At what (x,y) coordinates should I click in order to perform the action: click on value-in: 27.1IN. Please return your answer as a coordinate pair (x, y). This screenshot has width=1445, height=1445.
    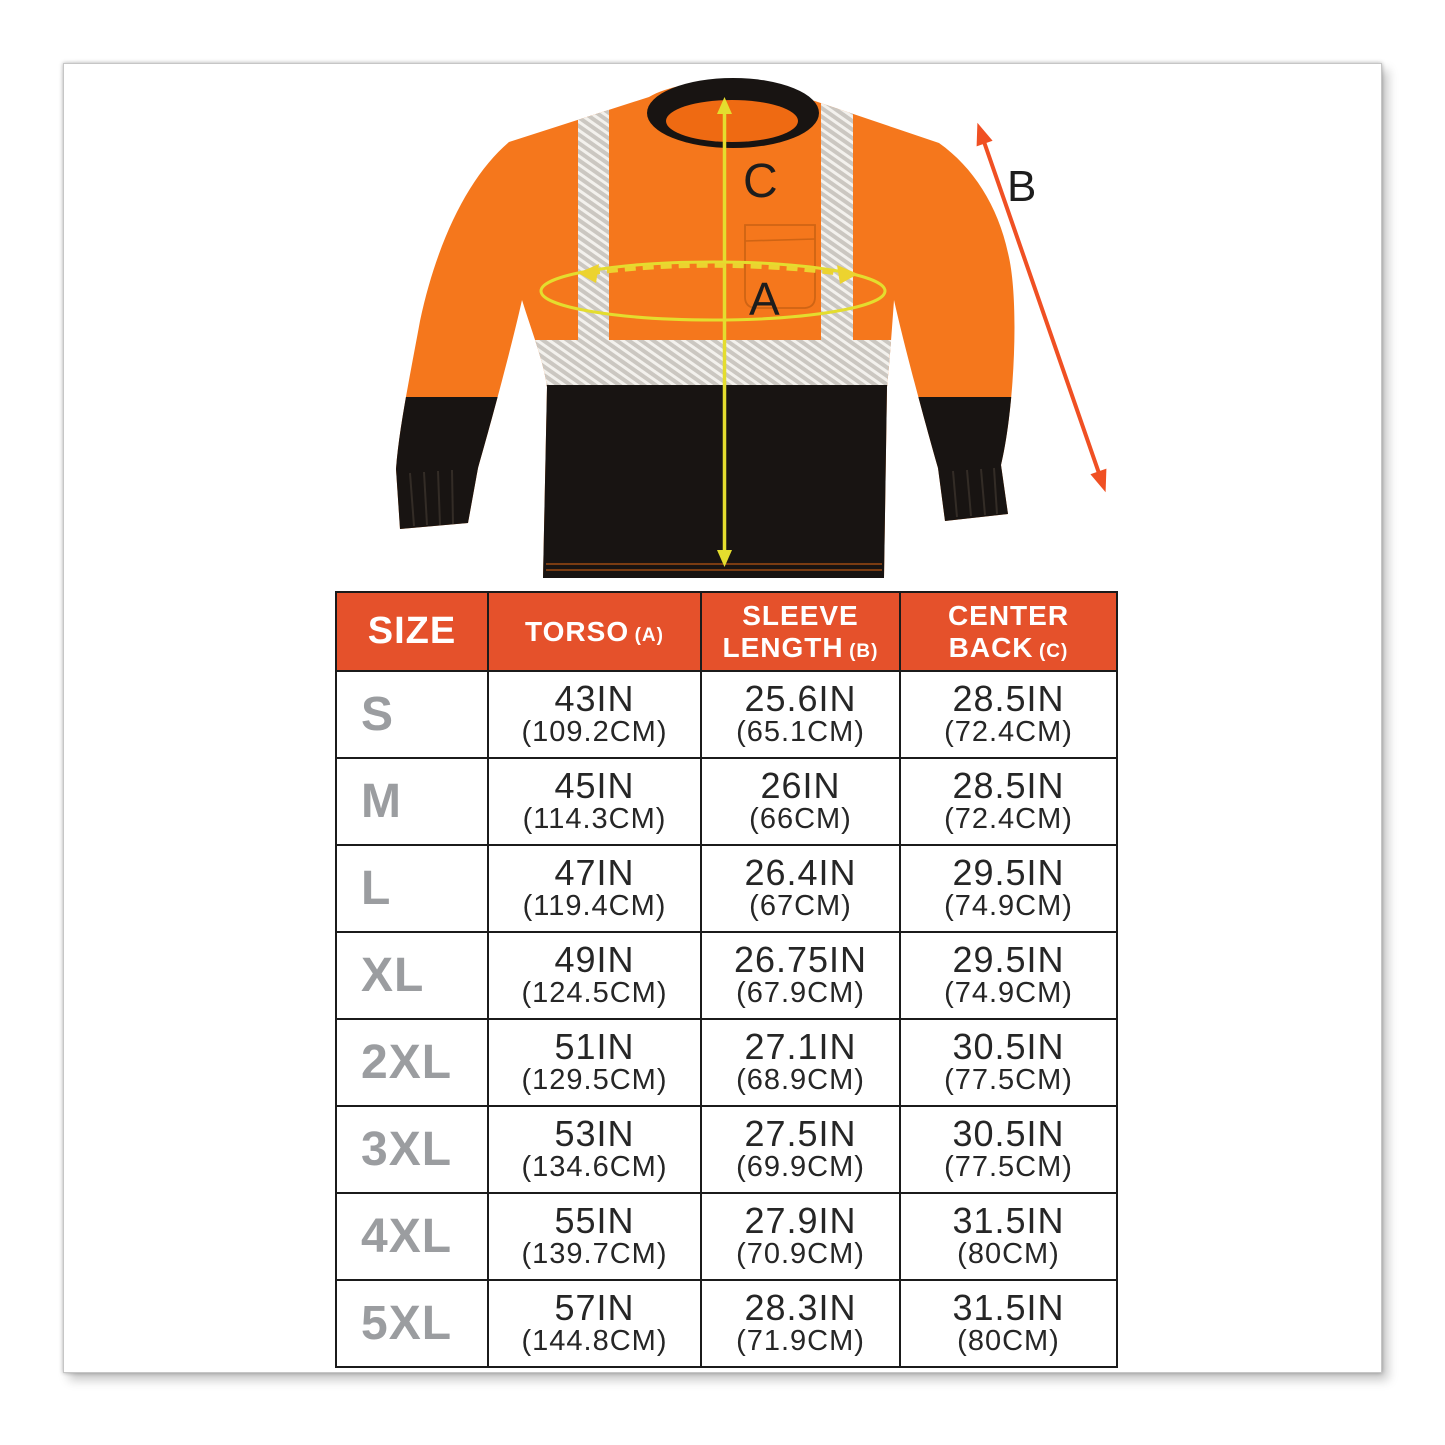
    Looking at the image, I should click on (800, 1046).